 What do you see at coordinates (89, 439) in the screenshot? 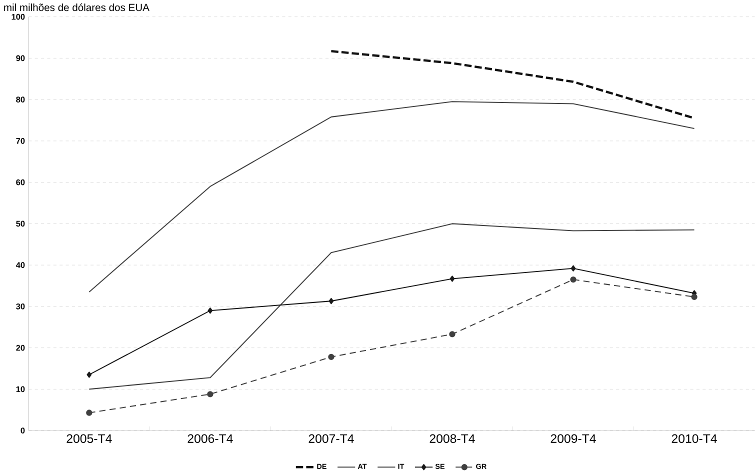
I see `x-tick-label: 2005-T4` at bounding box center [89, 439].